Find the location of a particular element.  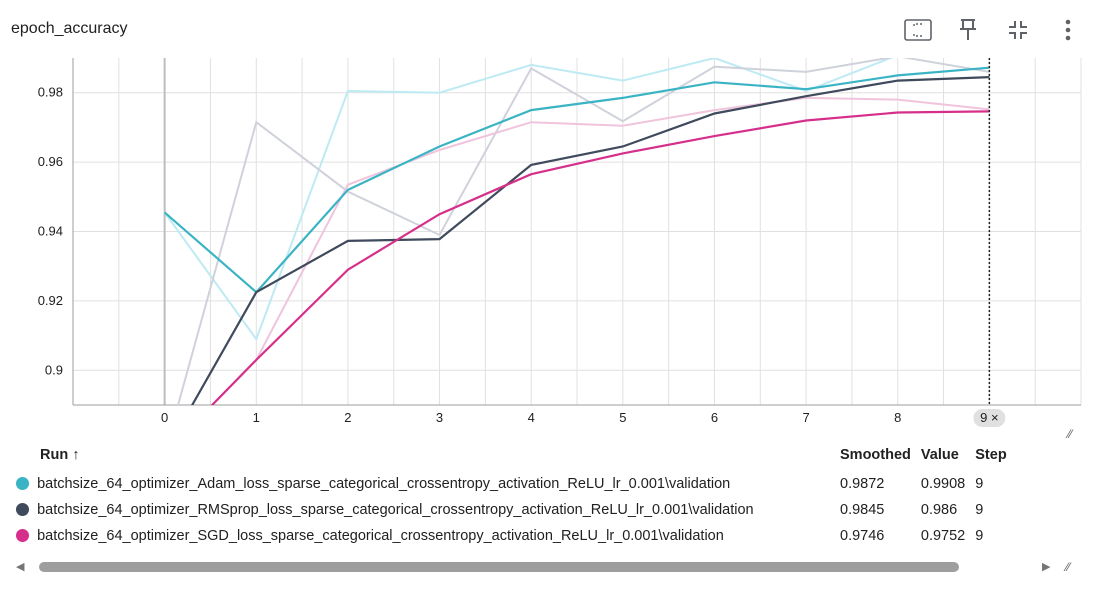

collapse-icon is located at coordinates (1018, 30).